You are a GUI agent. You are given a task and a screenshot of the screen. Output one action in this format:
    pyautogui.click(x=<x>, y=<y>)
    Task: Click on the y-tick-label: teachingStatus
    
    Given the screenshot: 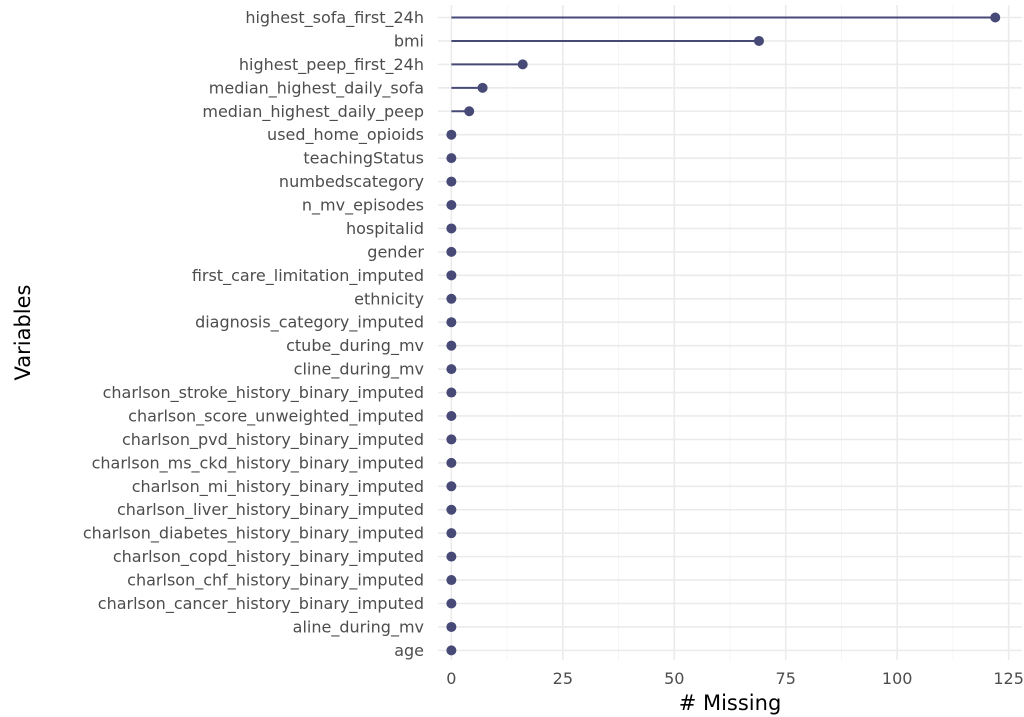 What is the action you would take?
    pyautogui.click(x=363, y=158)
    